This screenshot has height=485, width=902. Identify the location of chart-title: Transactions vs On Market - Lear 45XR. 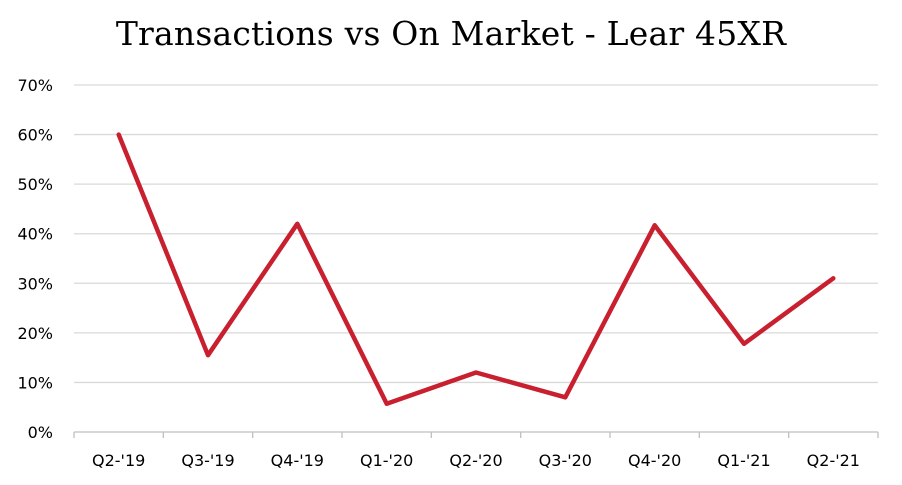
(451, 33).